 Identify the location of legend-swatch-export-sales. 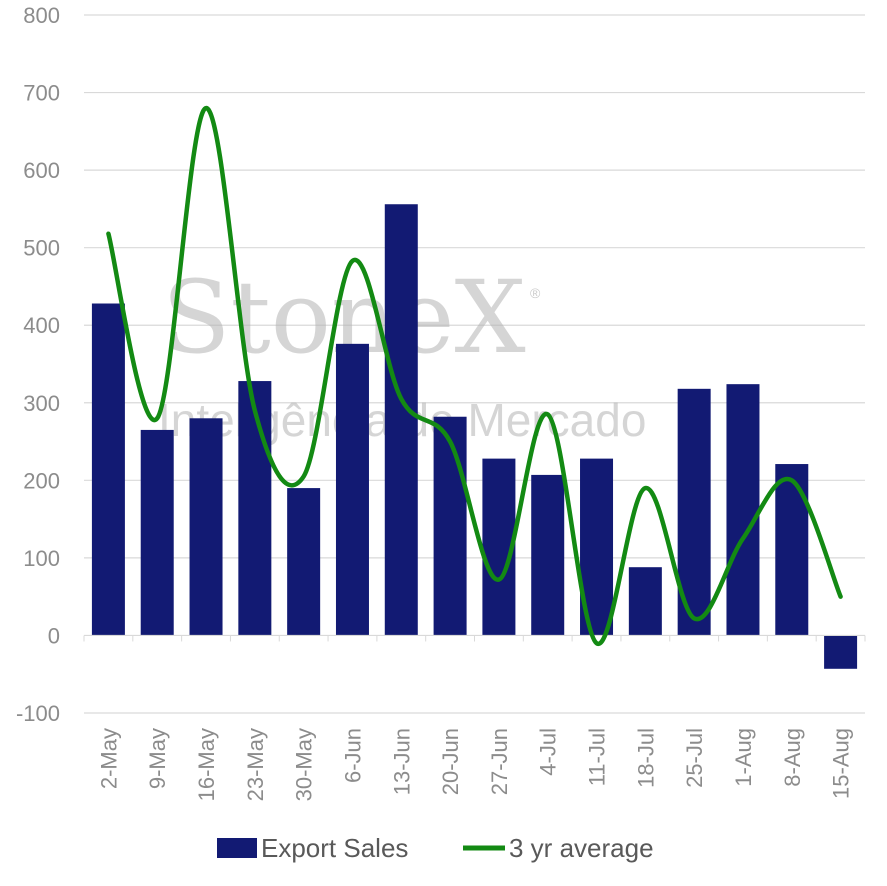
(237, 848).